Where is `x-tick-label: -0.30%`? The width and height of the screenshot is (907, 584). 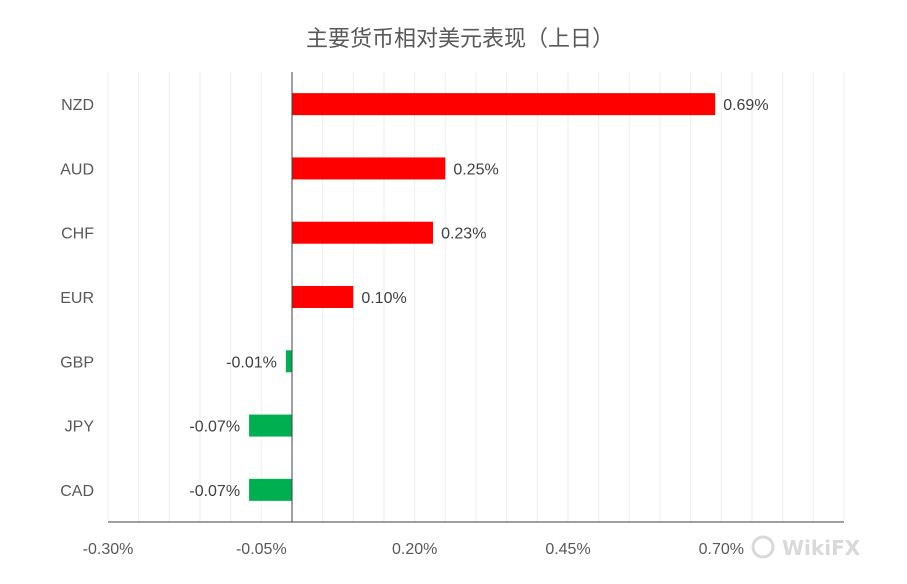
x-tick-label: -0.30% is located at coordinates (108, 549).